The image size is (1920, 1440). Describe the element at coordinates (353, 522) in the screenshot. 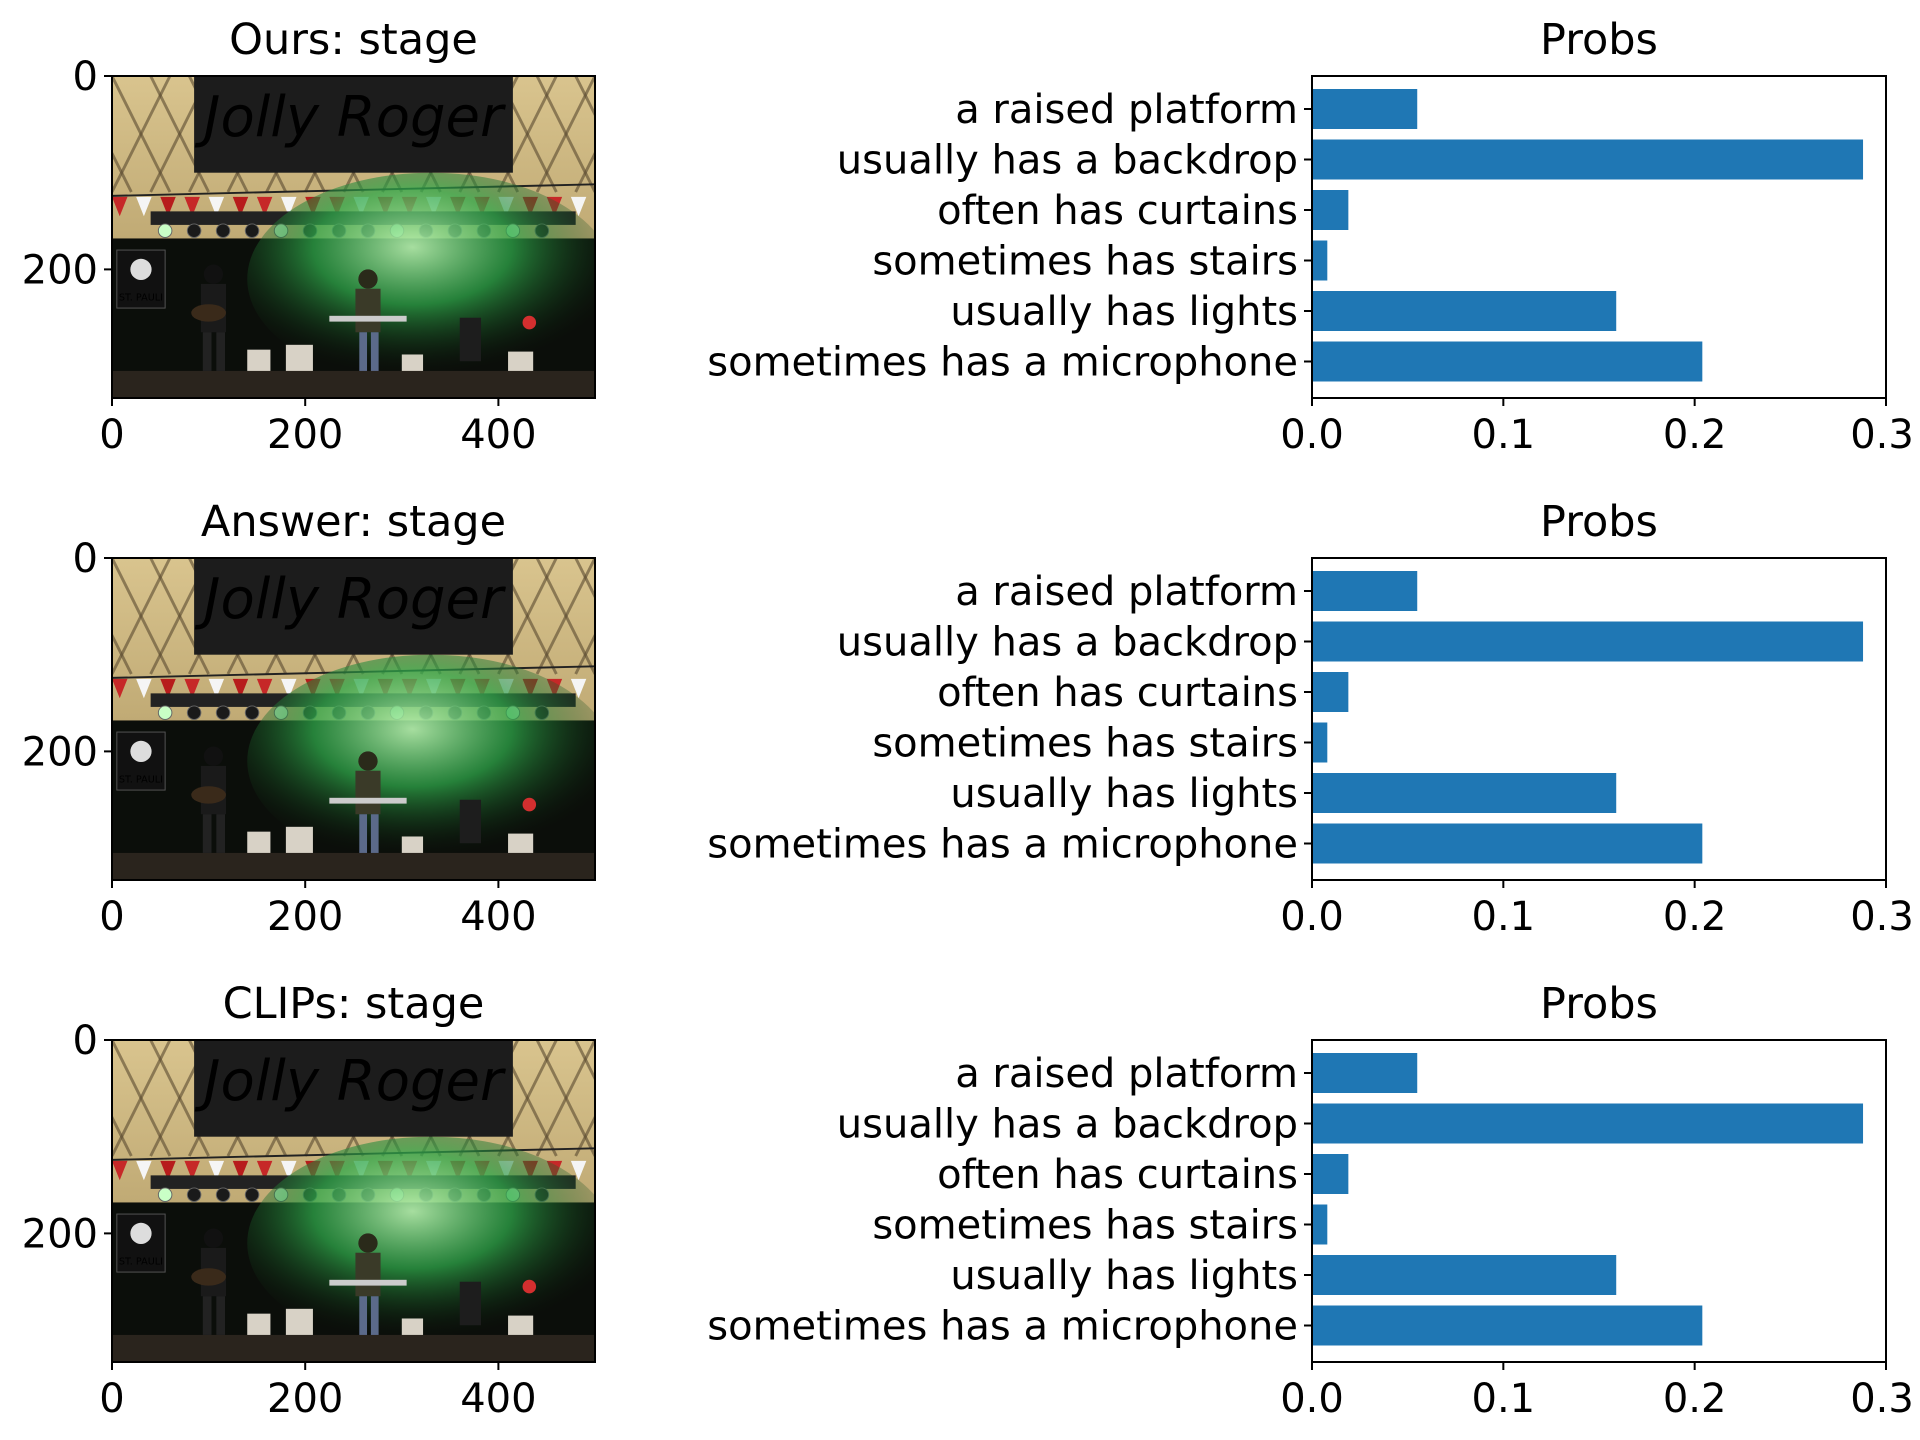

I see `image-panel-title: Answer: stage` at that location.